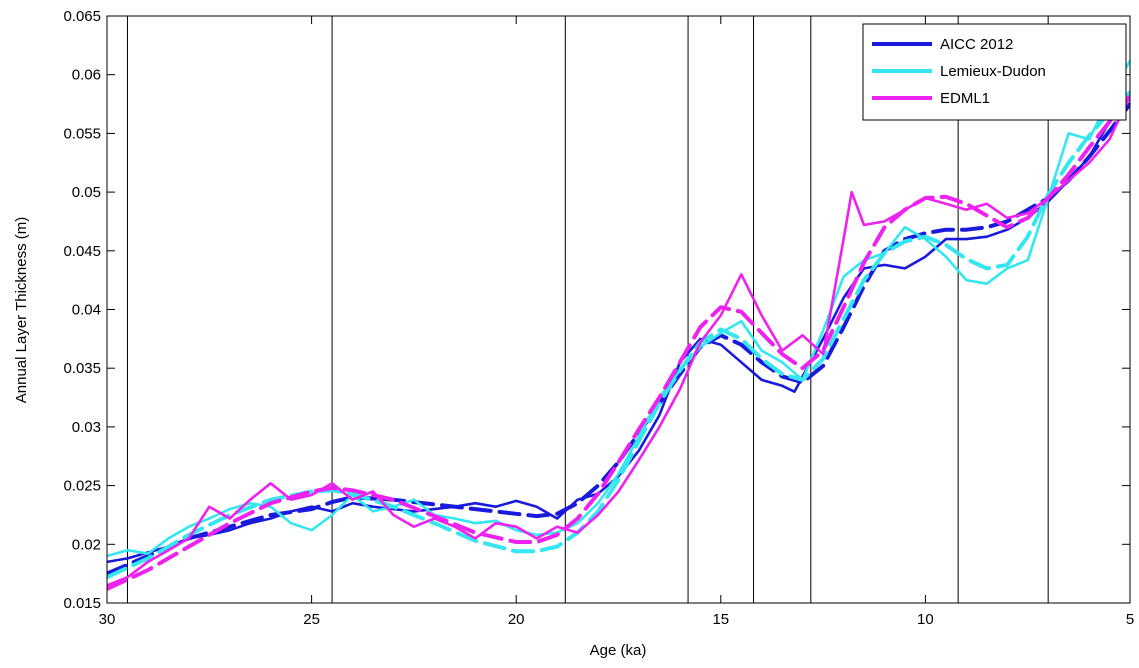 Image resolution: width=1139 pixels, height=668 pixels. Describe the element at coordinates (82, 486) in the screenshot. I see `y-tick-label: 0.025` at that location.